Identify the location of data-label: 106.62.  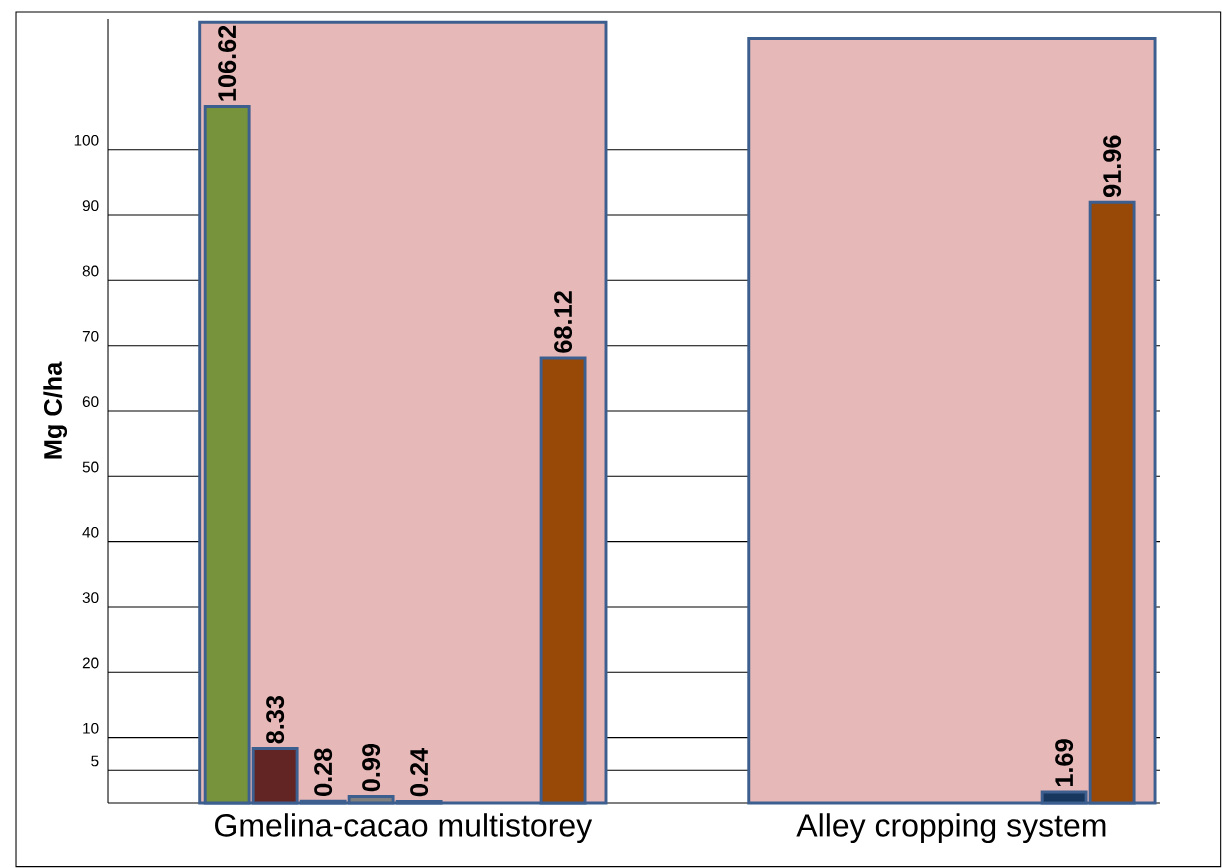
(227, 63).